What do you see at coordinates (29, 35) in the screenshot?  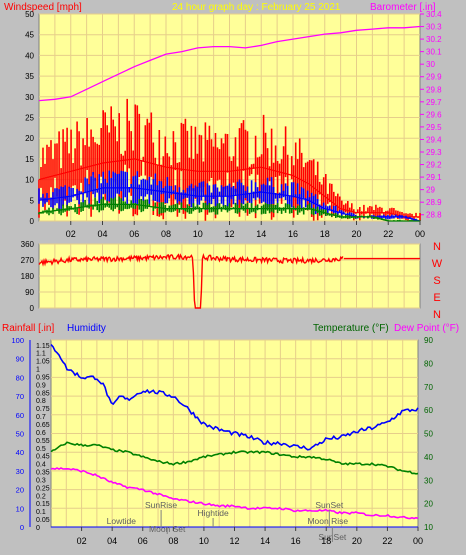 I see `wind-y-tick-label: 45` at bounding box center [29, 35].